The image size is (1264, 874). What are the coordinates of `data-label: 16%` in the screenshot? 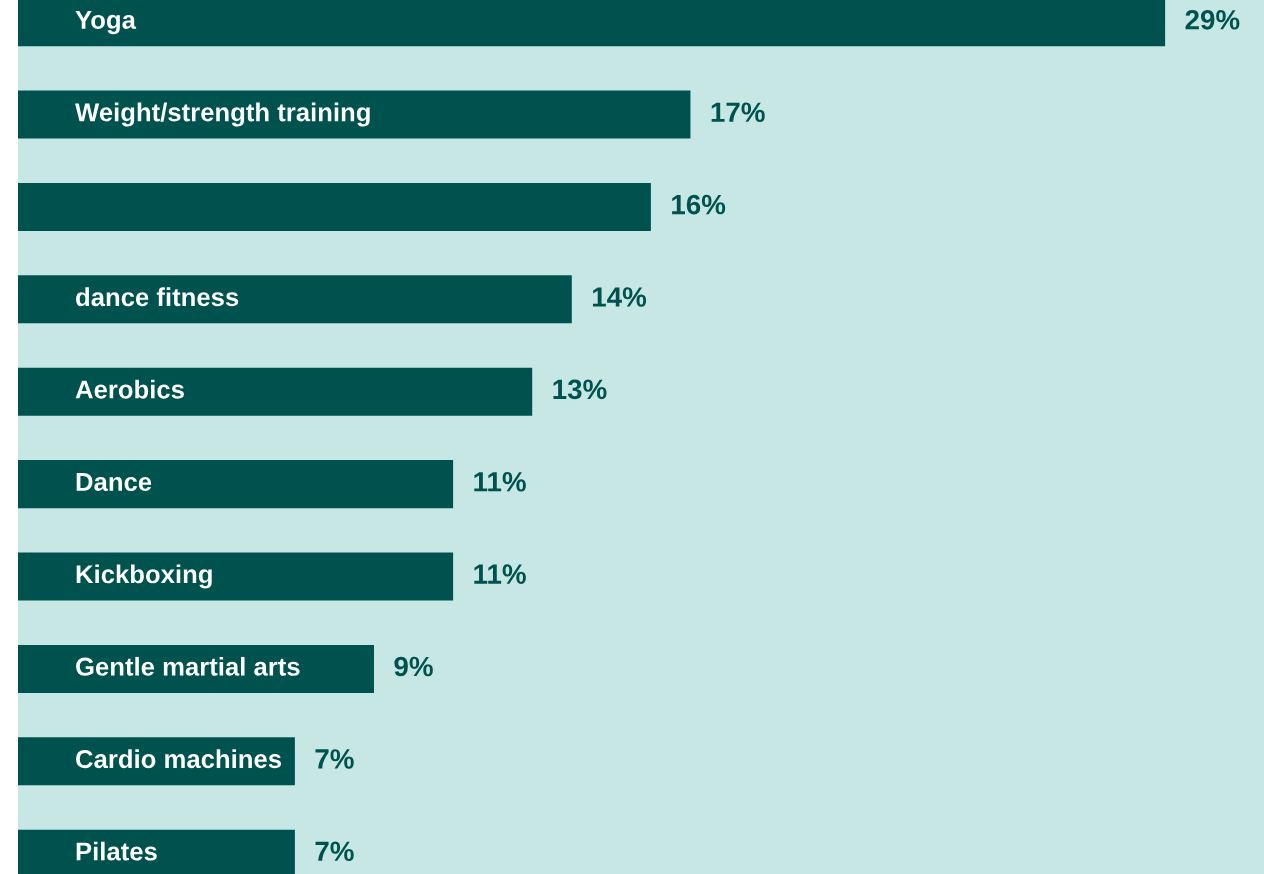 It's located at (699, 204).